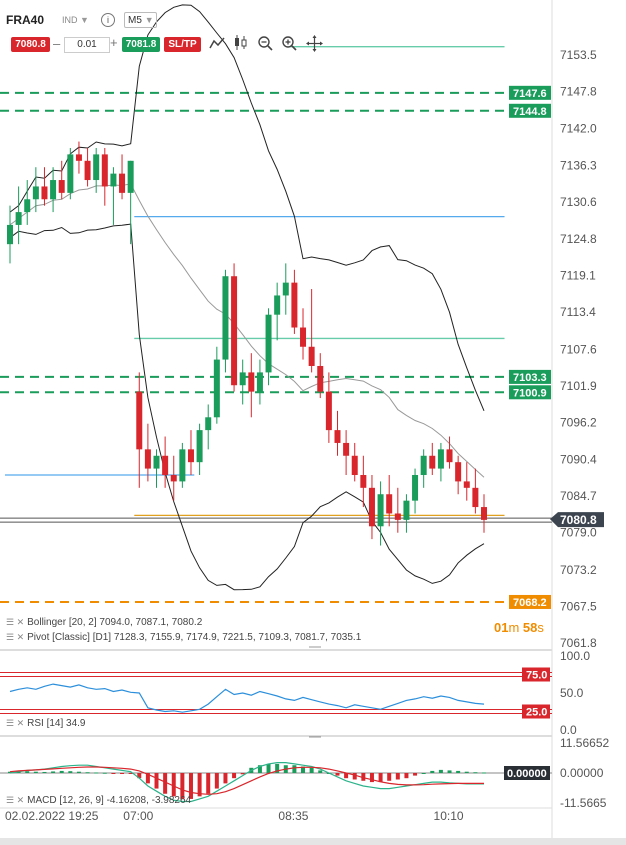  I want to click on rsi-level-tag, so click(536, 674).